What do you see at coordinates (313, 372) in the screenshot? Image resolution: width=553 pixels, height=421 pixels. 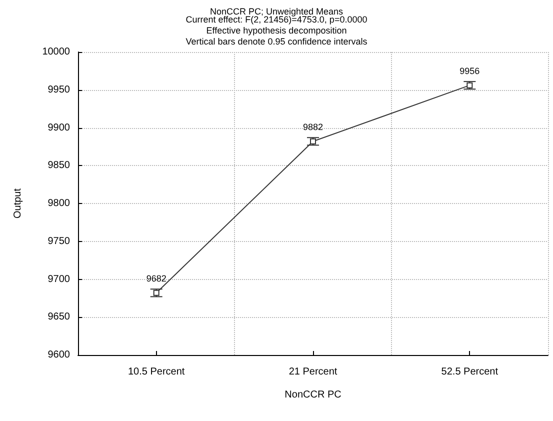 I see `x-tick-label: 21 Percent` at bounding box center [313, 372].